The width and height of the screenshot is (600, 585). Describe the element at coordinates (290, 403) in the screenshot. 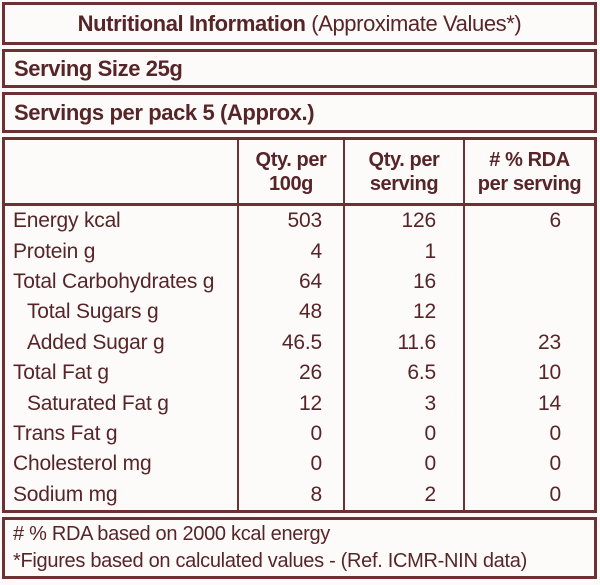

I see `value-per-100g: 12` at that location.